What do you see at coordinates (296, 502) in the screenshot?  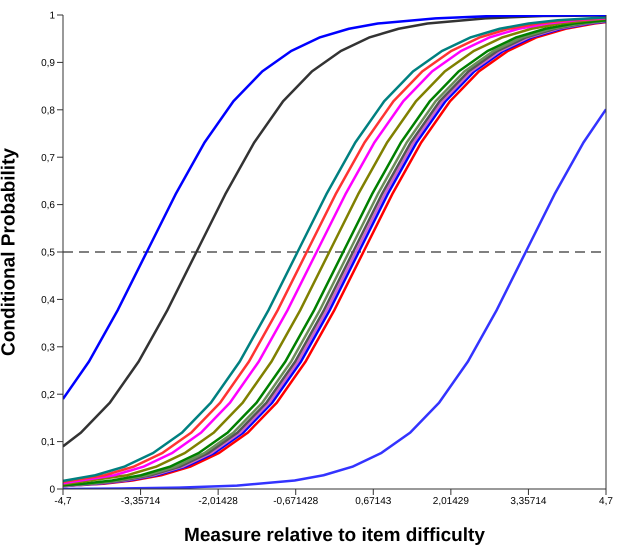 I see `x-tick-label: -0,671428` at bounding box center [296, 502].